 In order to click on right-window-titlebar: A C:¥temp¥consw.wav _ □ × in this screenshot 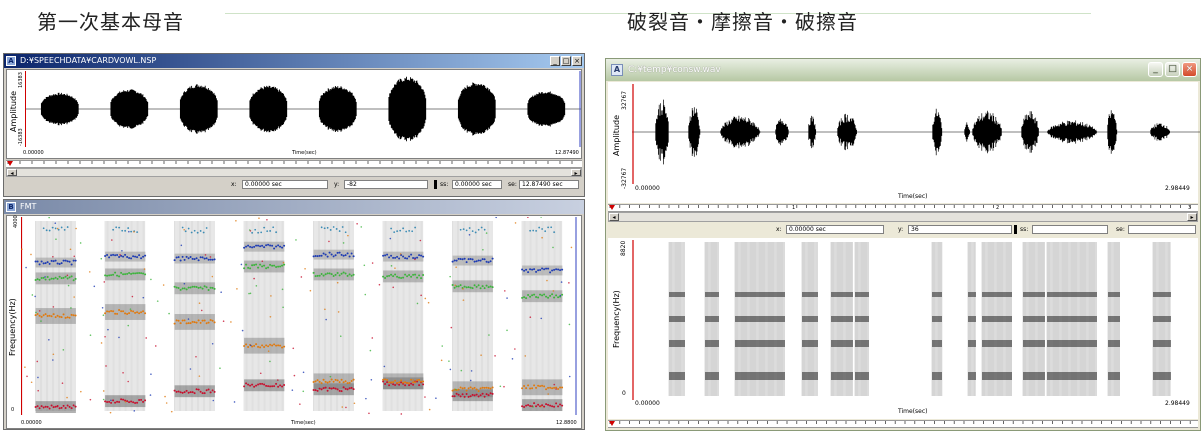, I will do `click(903, 70)`.